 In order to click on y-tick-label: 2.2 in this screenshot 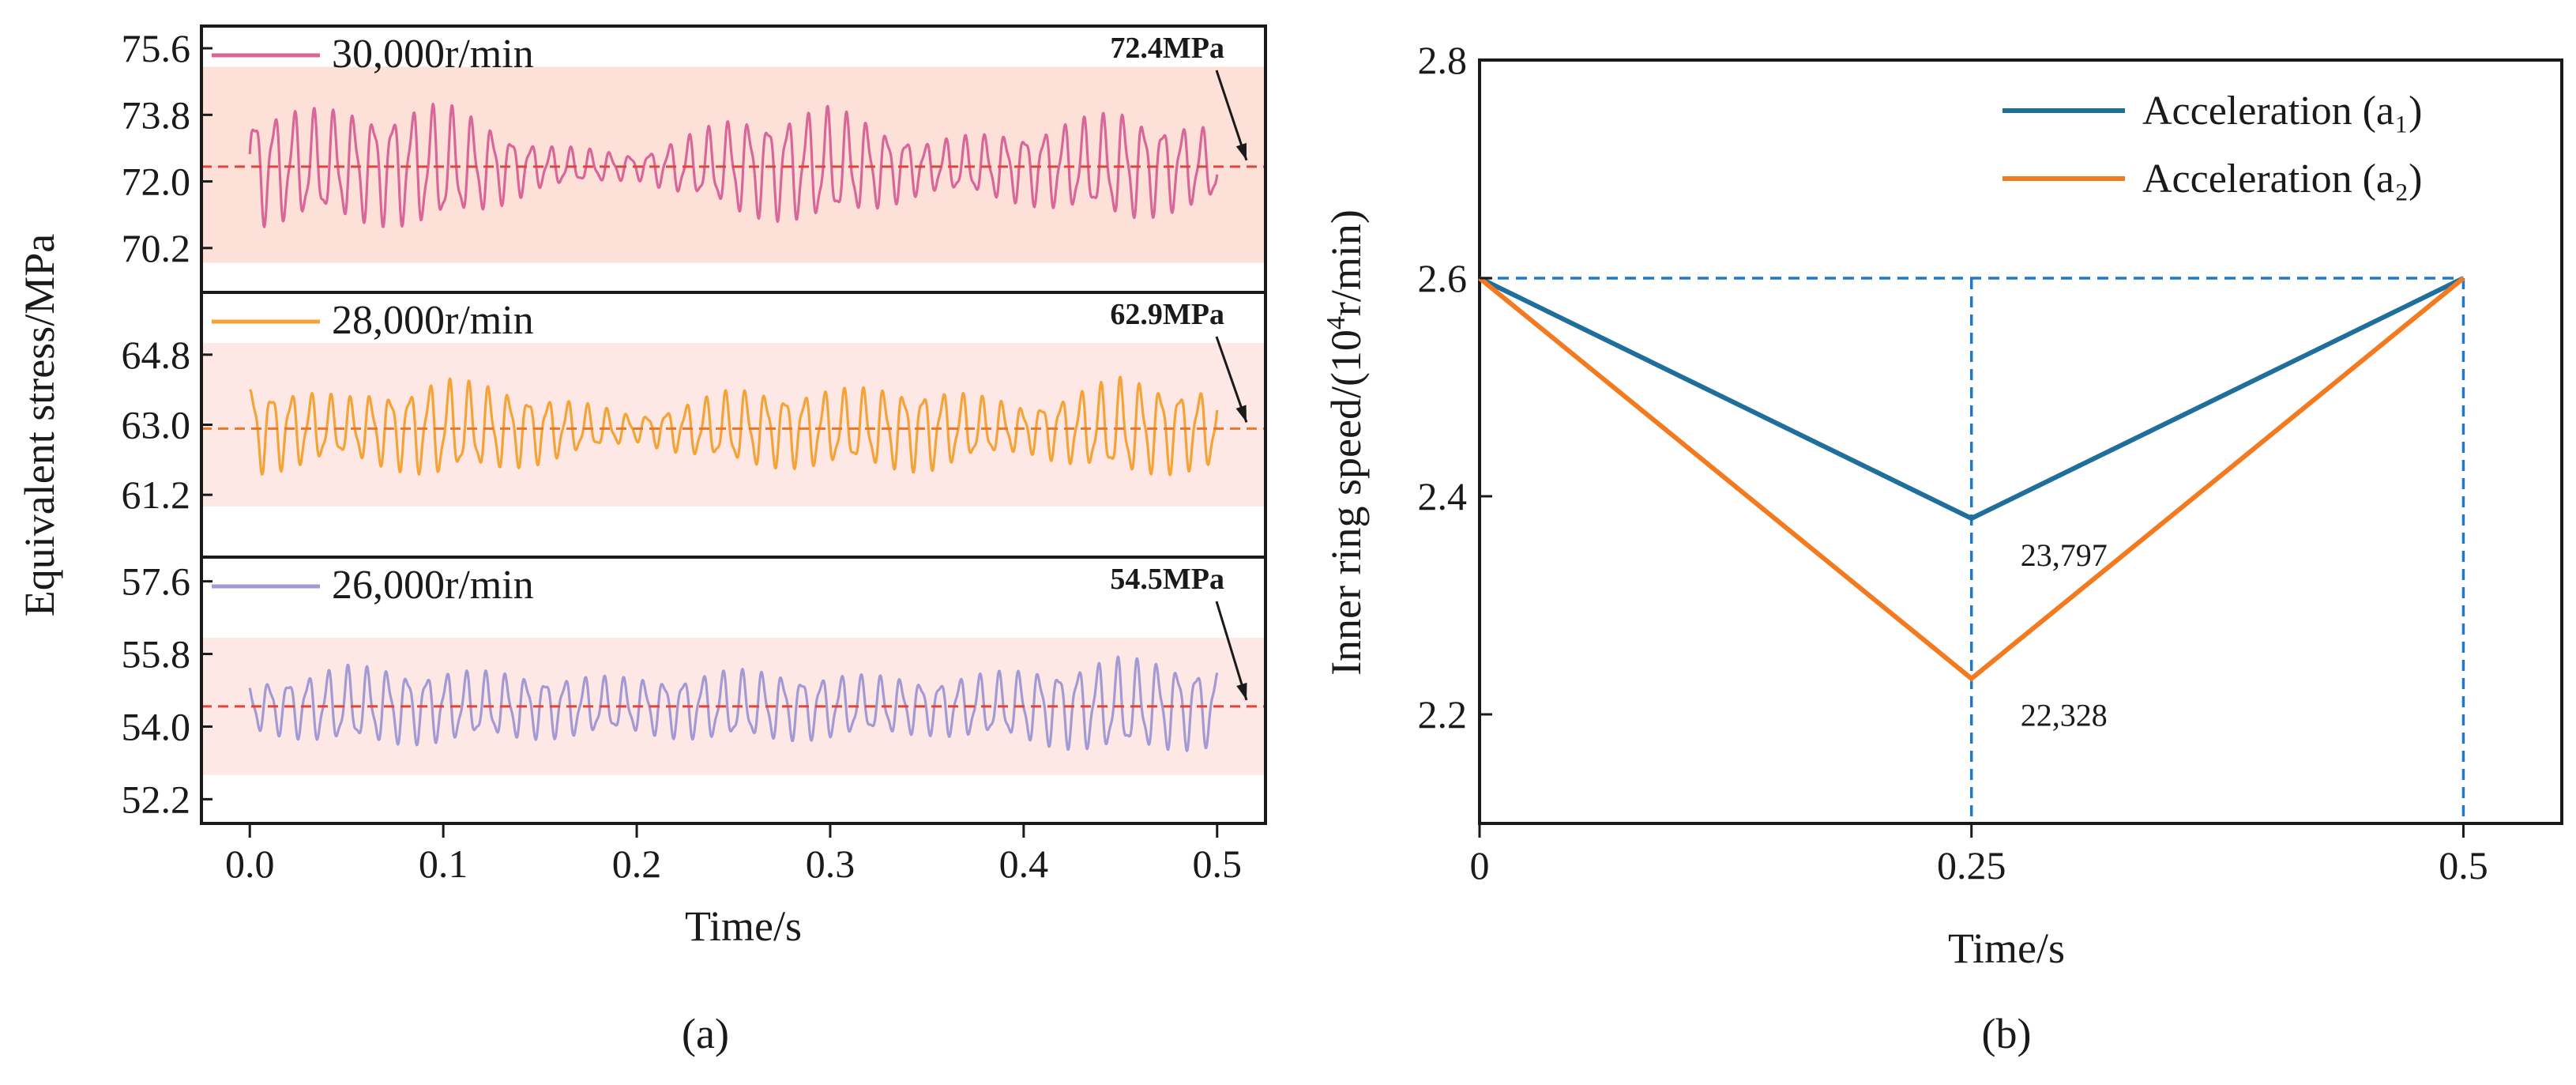, I will do `click(1443, 714)`.